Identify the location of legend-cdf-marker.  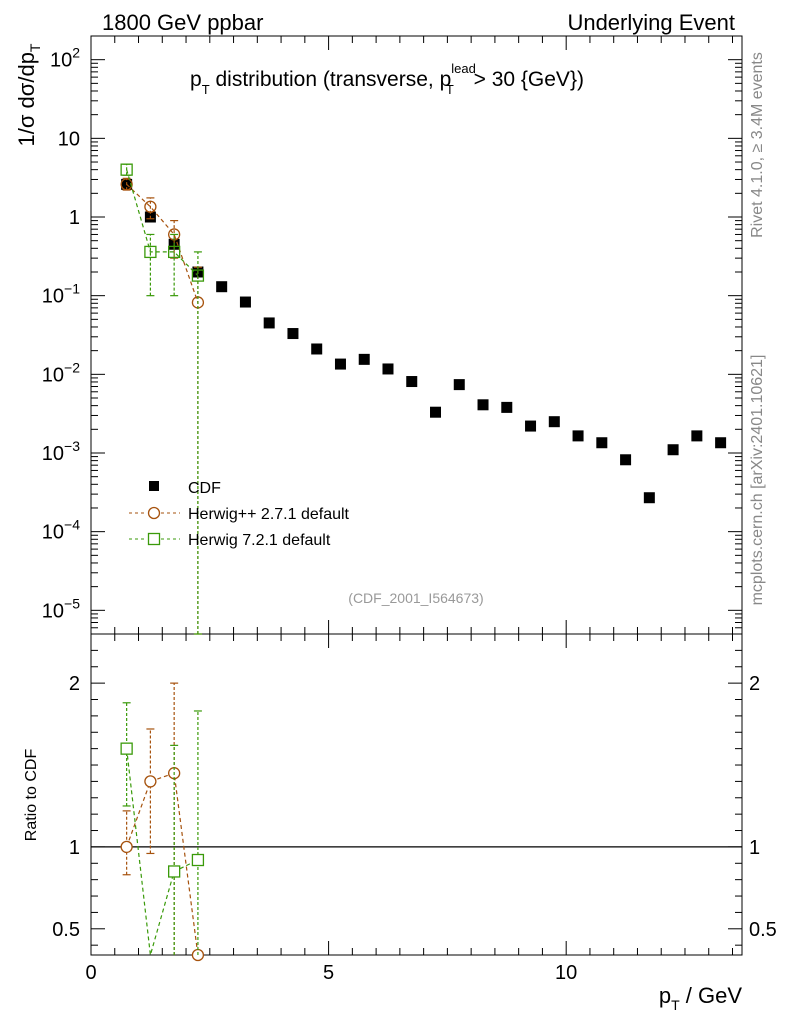
(154, 486).